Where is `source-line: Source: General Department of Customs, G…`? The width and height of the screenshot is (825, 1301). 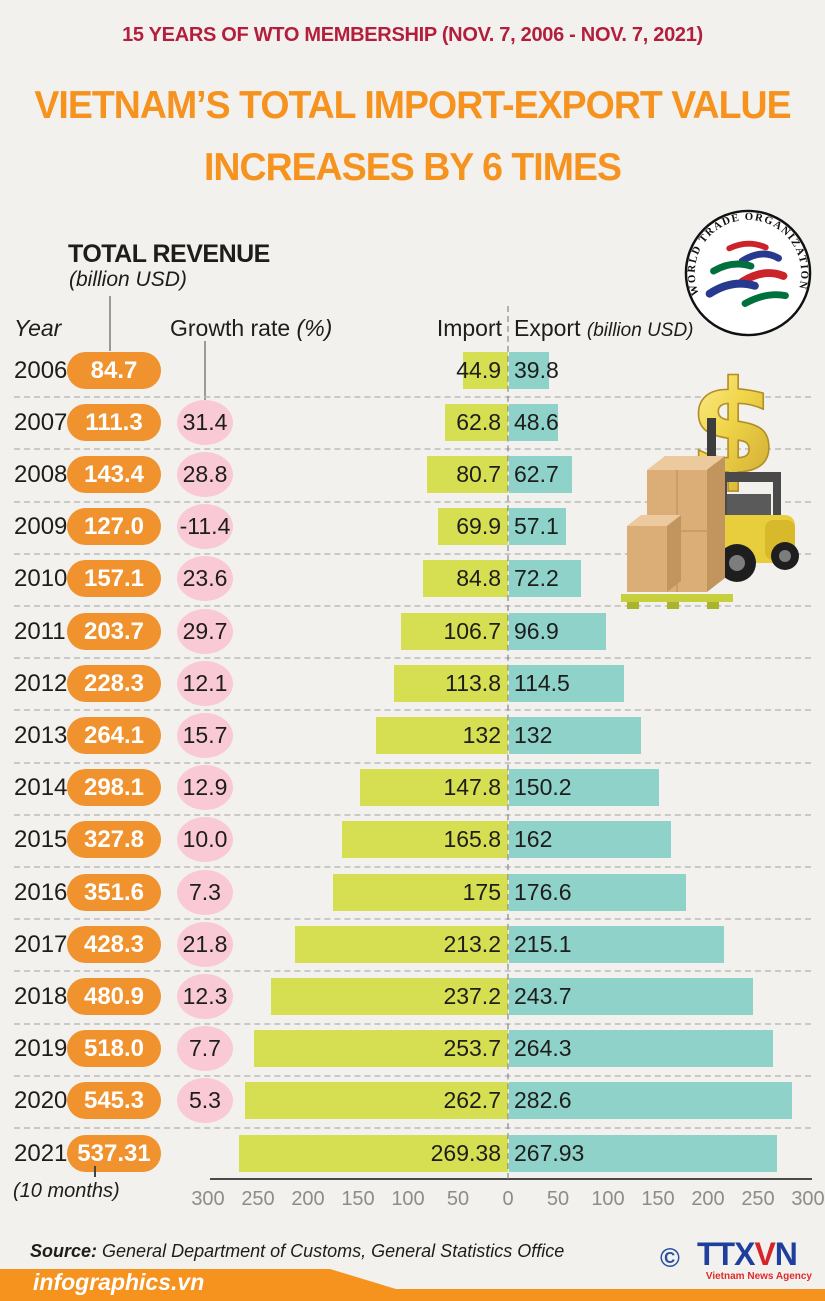 source-line: Source: General Department of Customs, G… is located at coordinates (297, 1251).